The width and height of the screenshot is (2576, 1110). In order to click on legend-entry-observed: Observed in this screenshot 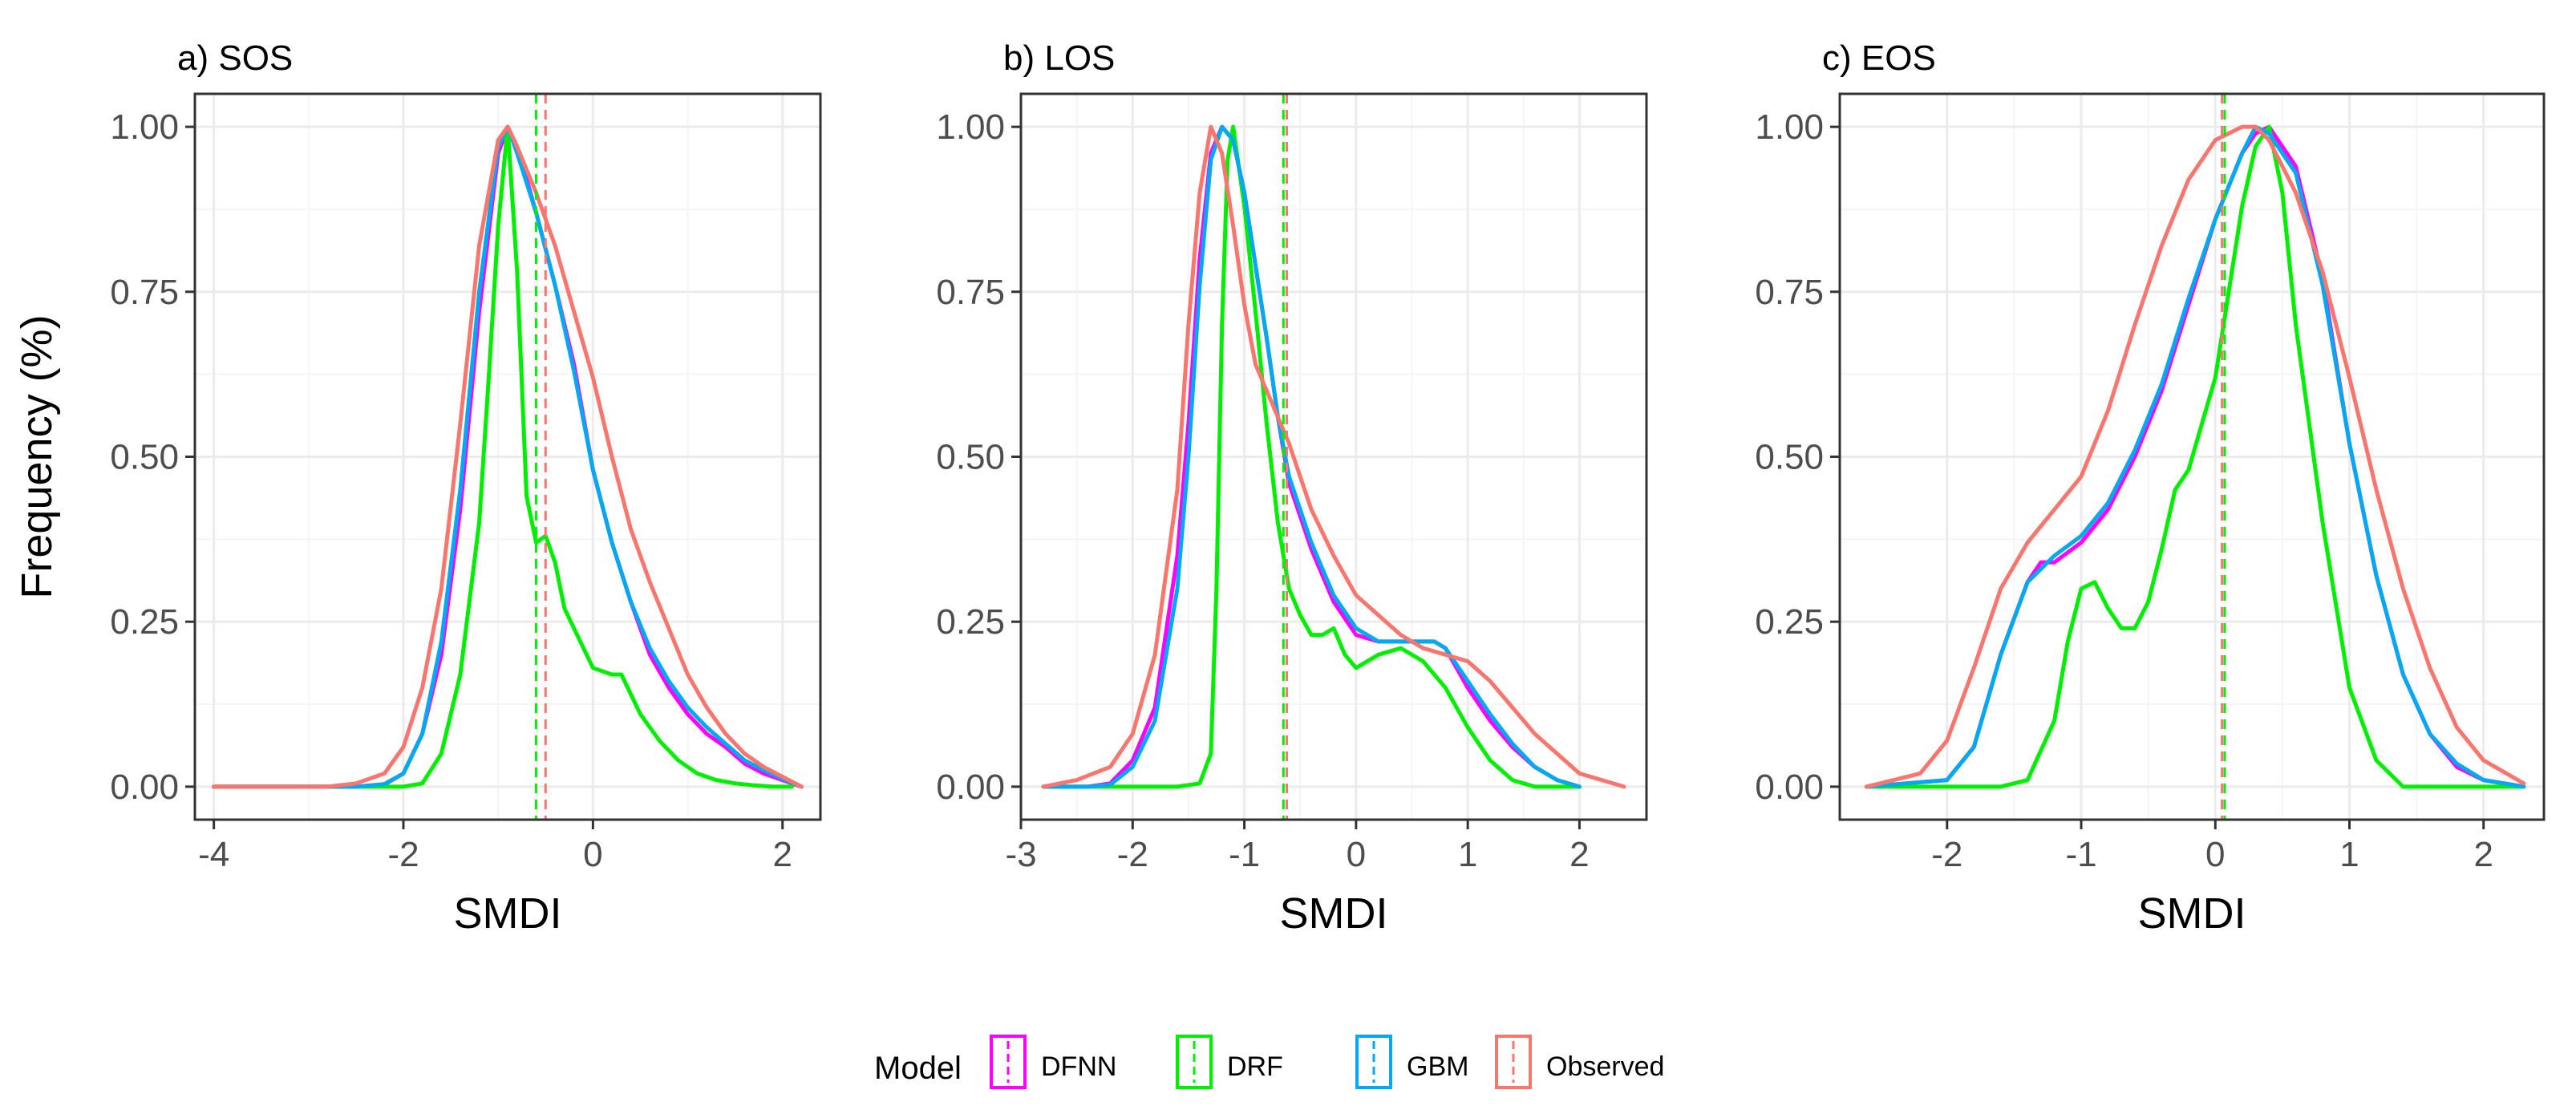, I will do `click(1579, 1062)`.